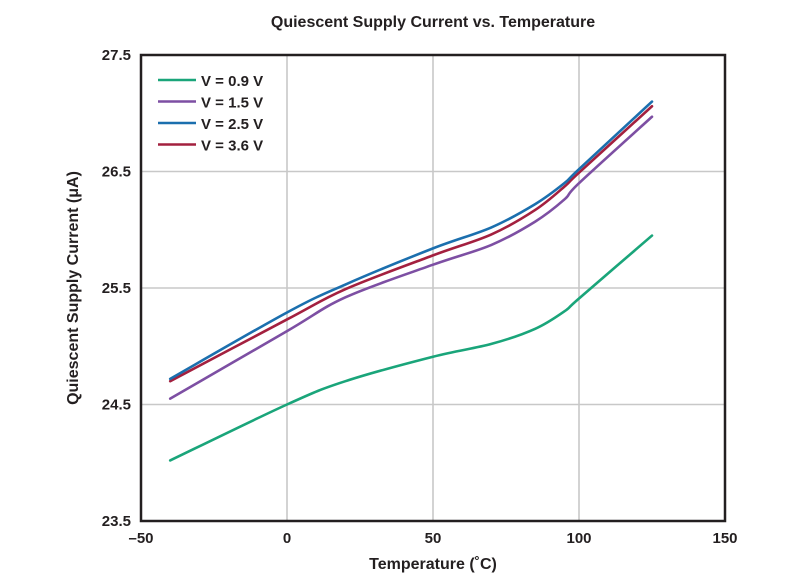 This screenshot has width=808, height=579. I want to click on legend-label: V = 1.5 V, so click(232, 103).